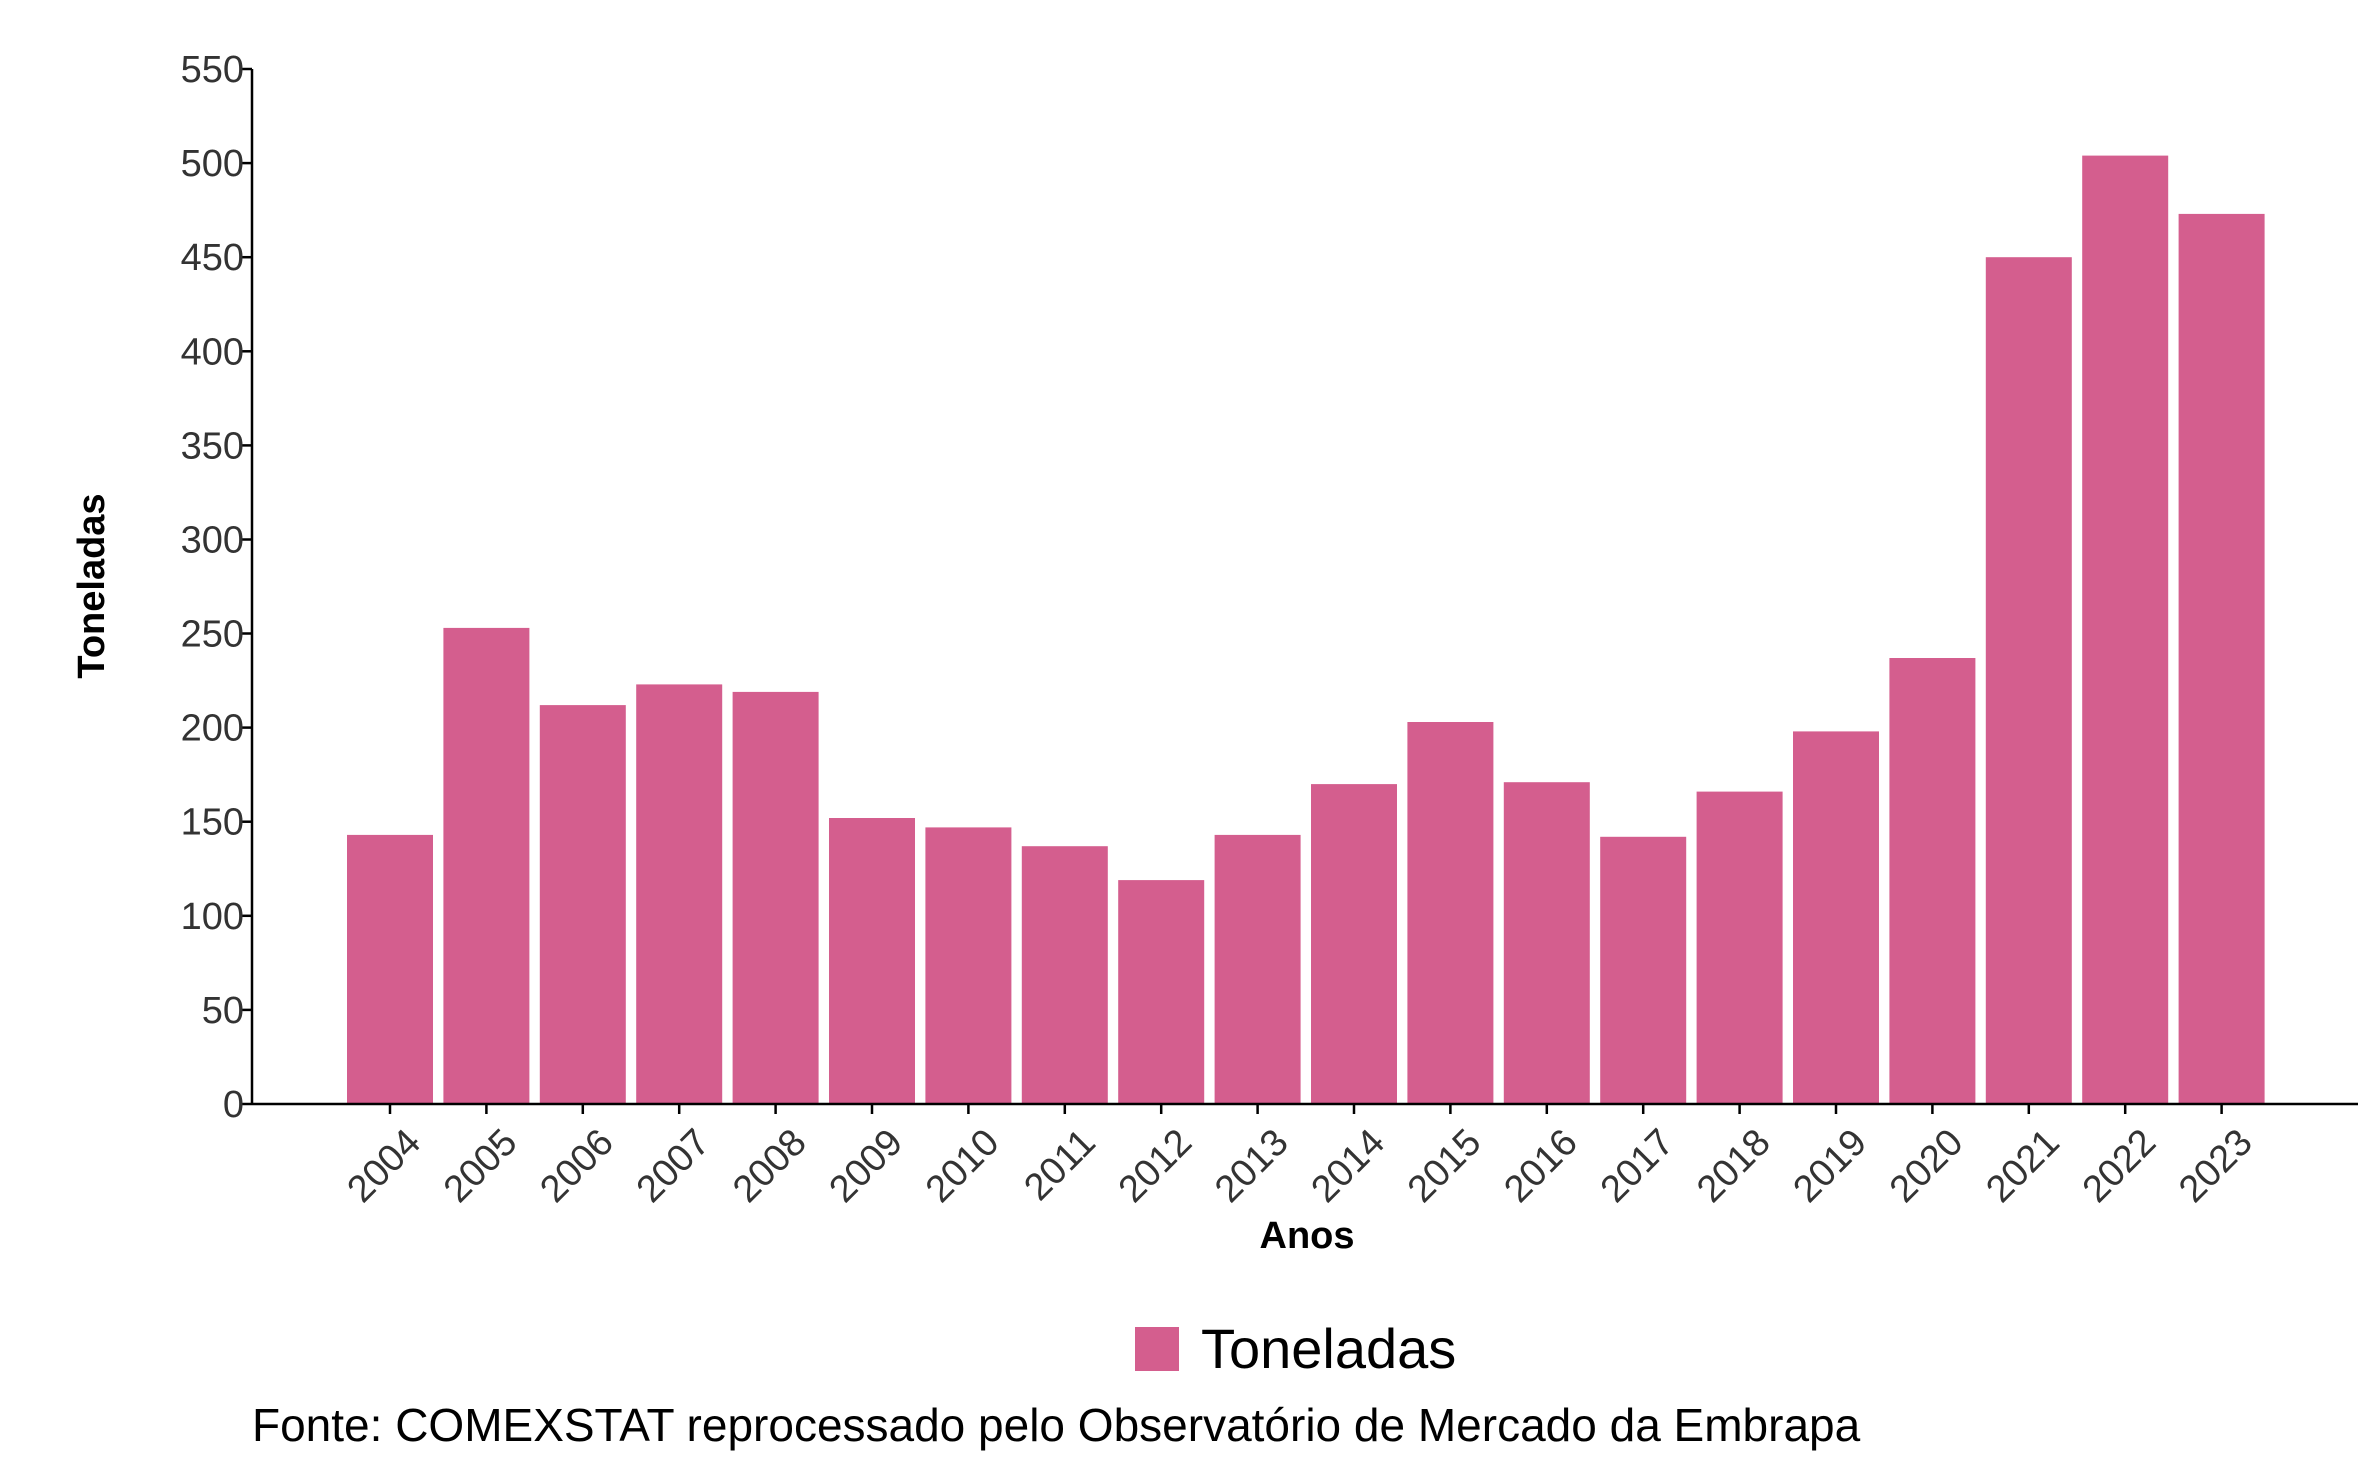 The width and height of the screenshot is (2376, 1468). Describe the element at coordinates (1157, 1349) in the screenshot. I see `legend-swatch` at that location.